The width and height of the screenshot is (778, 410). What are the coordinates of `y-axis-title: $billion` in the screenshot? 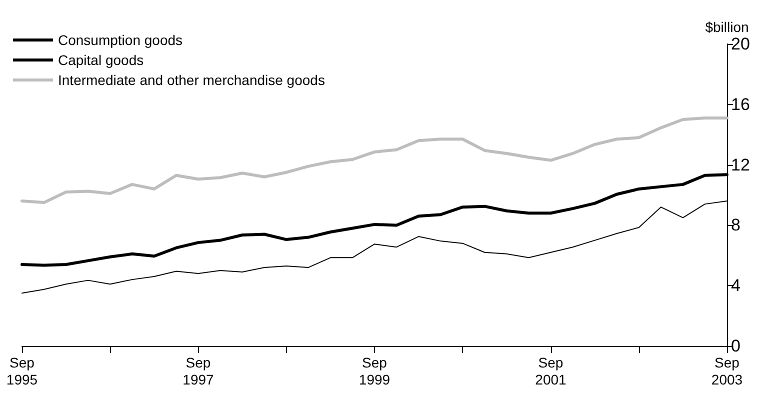 It's located at (727, 27).